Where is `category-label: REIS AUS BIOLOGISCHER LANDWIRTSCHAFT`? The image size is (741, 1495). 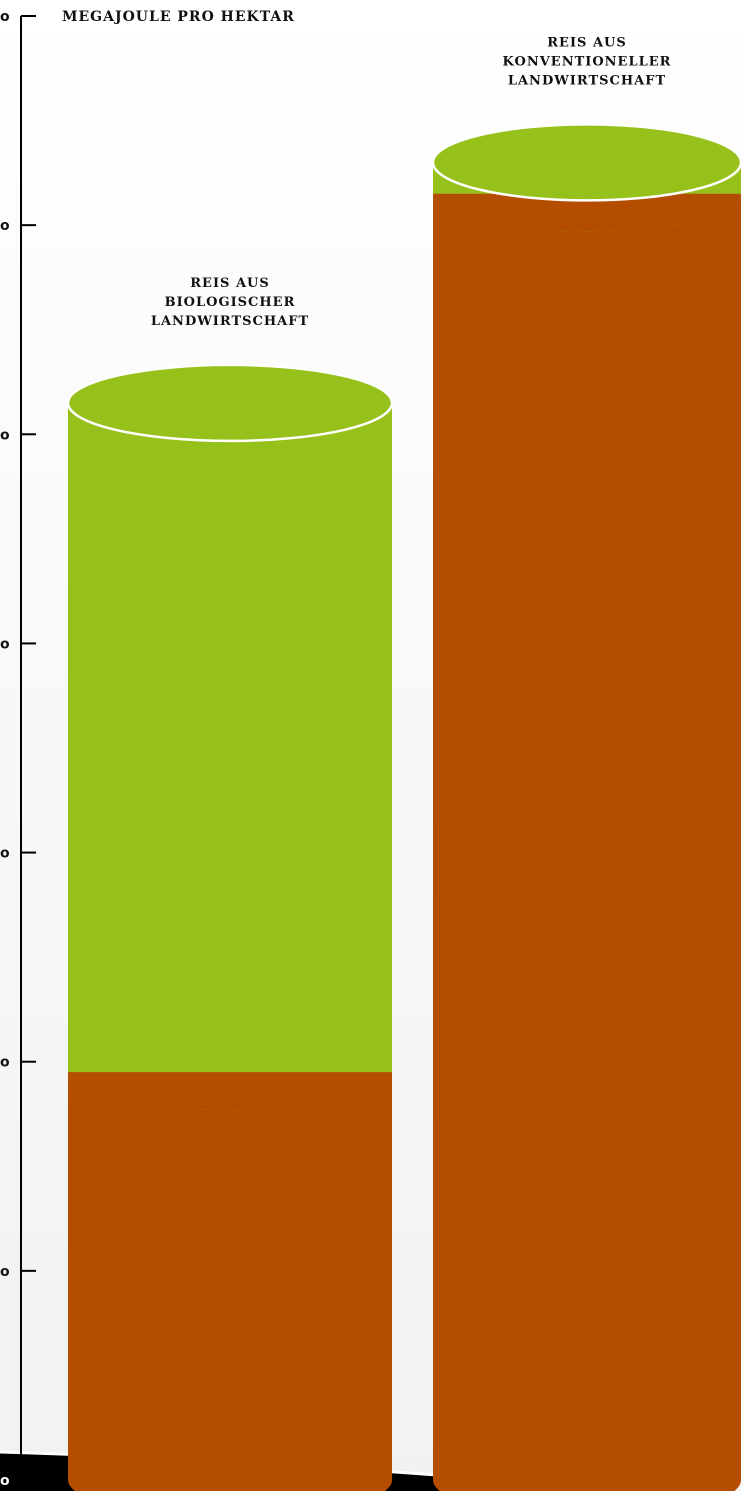
category-label: REIS AUS BIOLOGISCHER LANDWIRTSCHAFT is located at coordinates (230, 302).